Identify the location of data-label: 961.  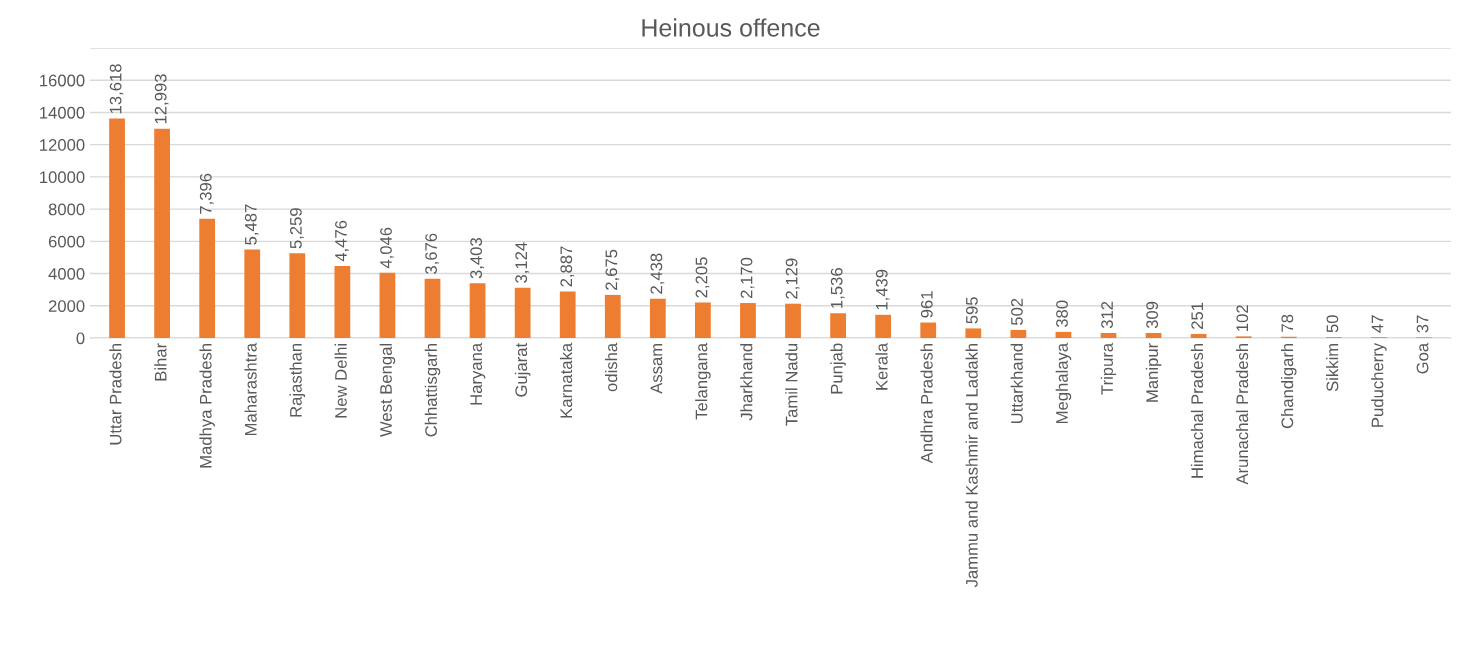
(926, 304).